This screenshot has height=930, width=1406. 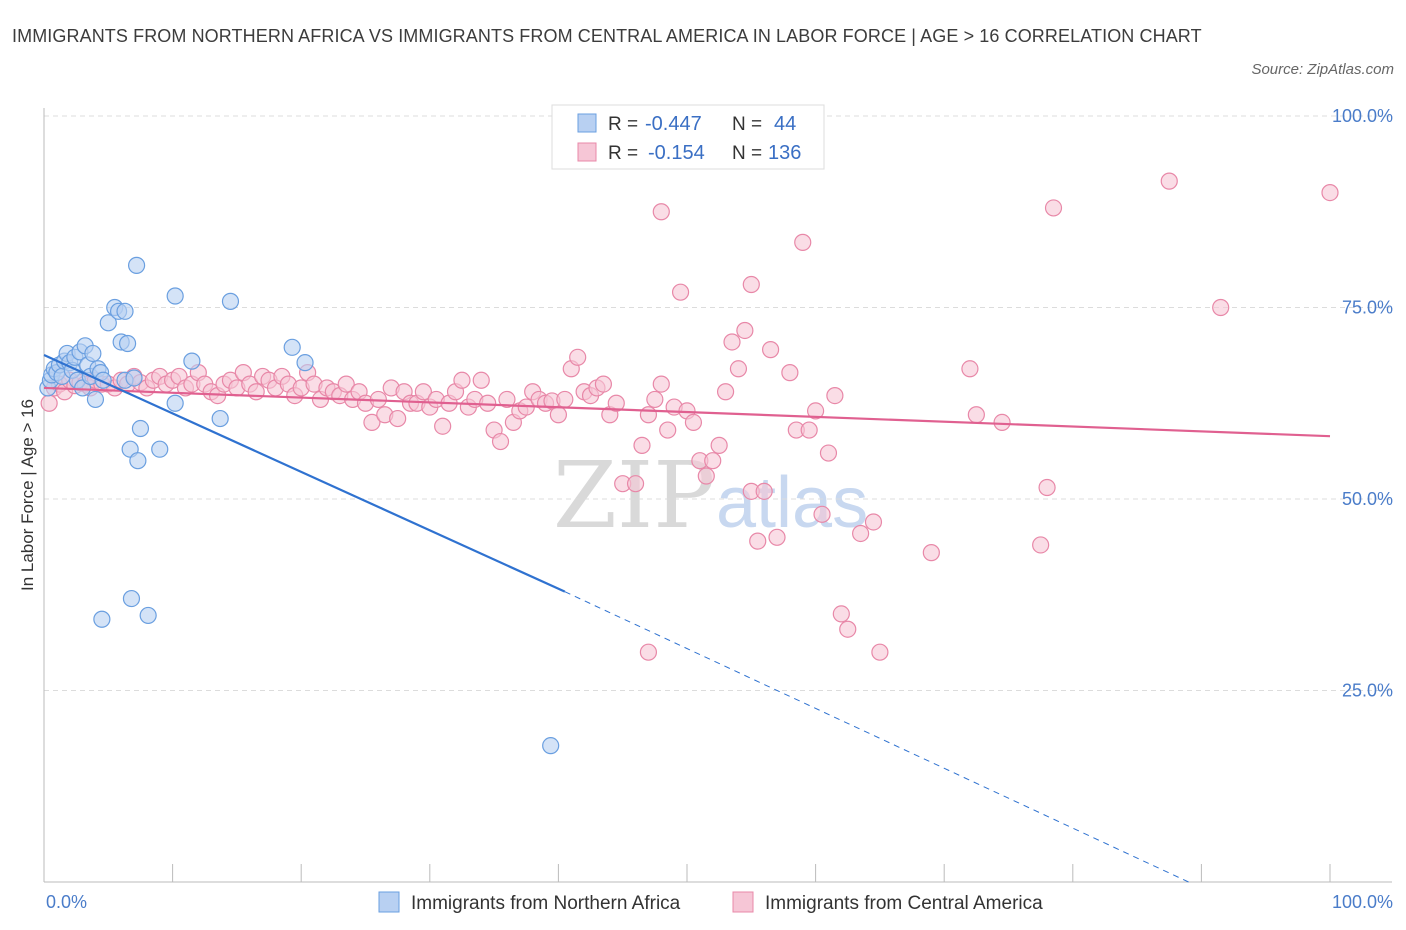 What do you see at coordinates (792, 503) in the screenshot?
I see `watermark-atlas: atlas` at bounding box center [792, 503].